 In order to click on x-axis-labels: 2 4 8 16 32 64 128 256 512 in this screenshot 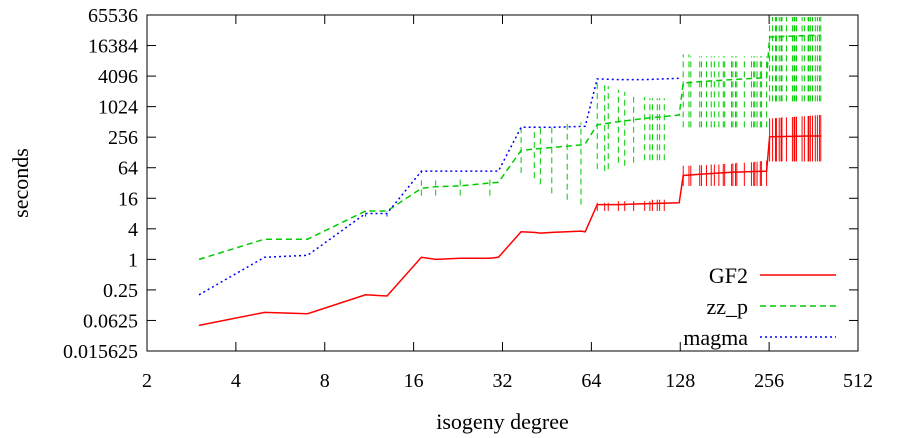, I will do `click(507, 381)`.